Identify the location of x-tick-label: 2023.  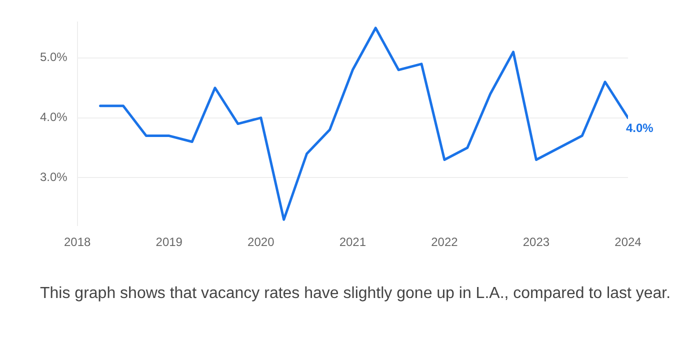
(536, 242).